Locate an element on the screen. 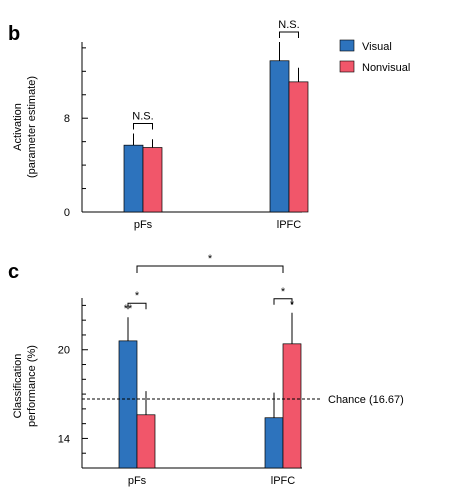 Image resolution: width=450 pixels, height=492 pixels. panel-c-sig-label-pfs: * is located at coordinates (137, 296).